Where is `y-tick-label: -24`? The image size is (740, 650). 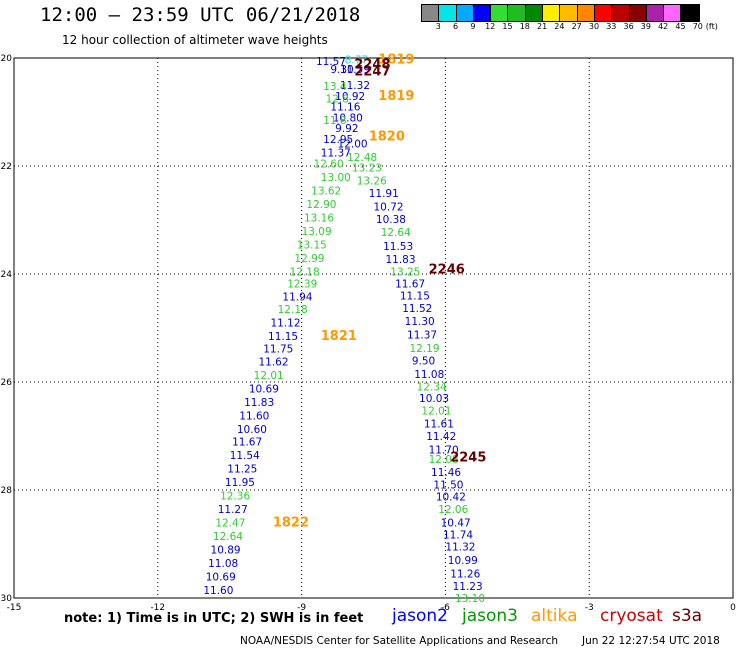
y-tick-label: -24 is located at coordinates (6, 275).